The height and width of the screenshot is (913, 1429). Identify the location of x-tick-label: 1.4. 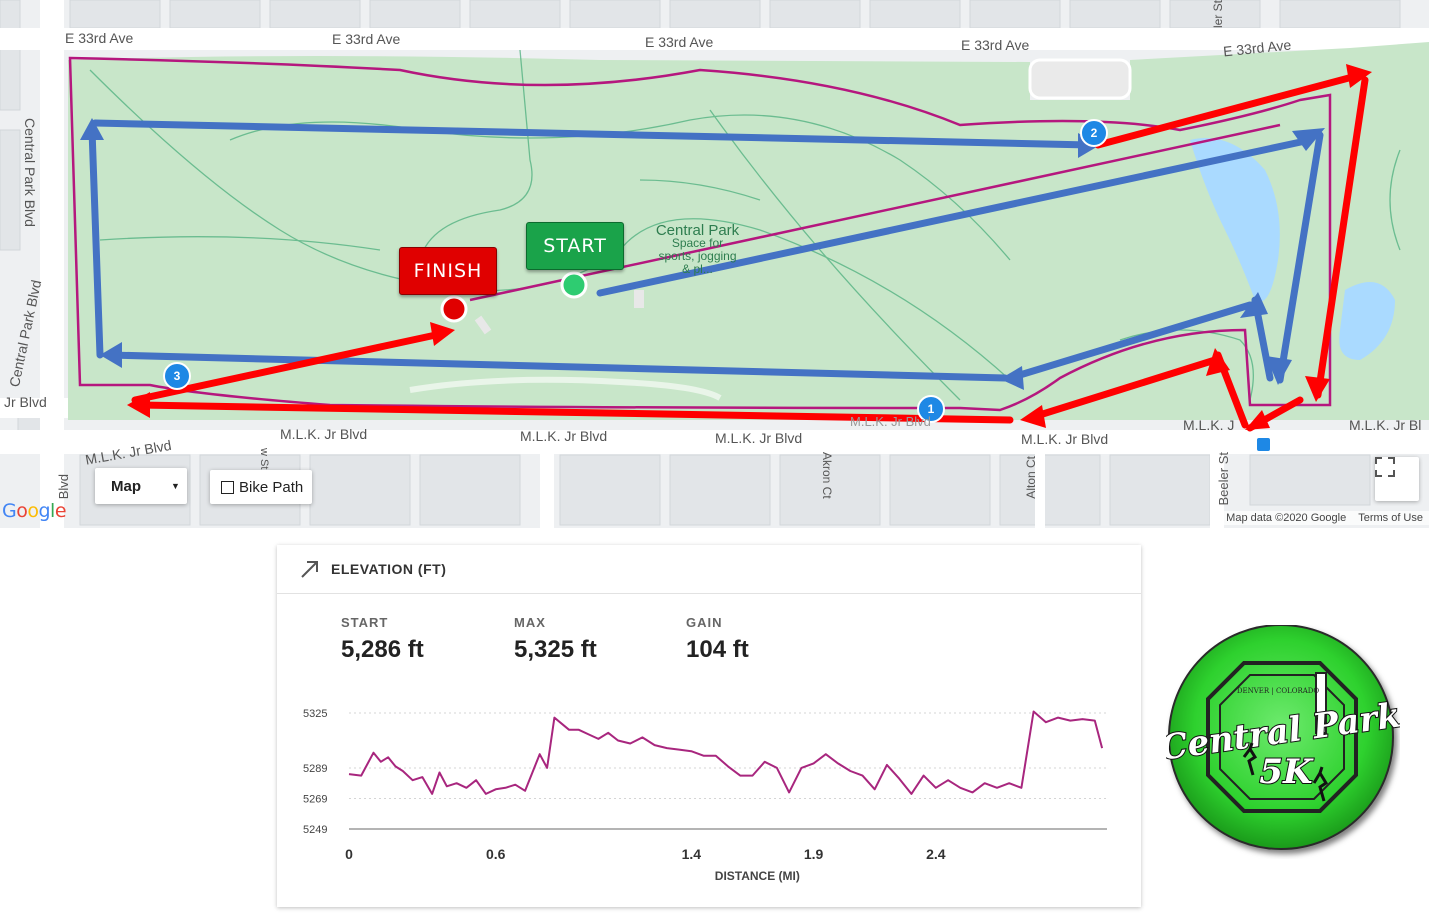
(692, 854).